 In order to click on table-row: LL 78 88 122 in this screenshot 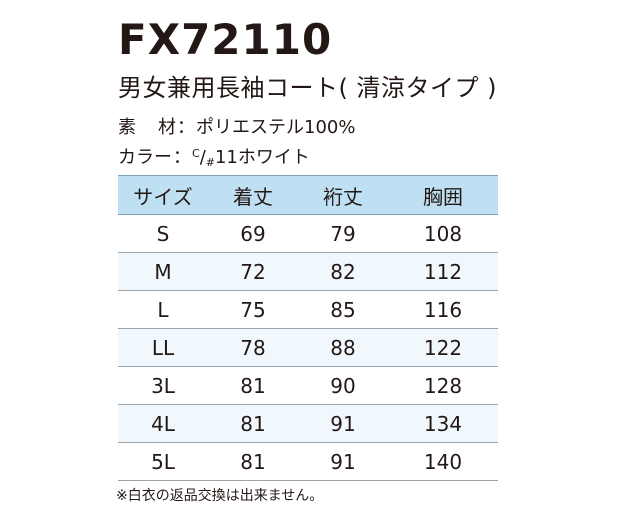, I will do `click(308, 347)`.